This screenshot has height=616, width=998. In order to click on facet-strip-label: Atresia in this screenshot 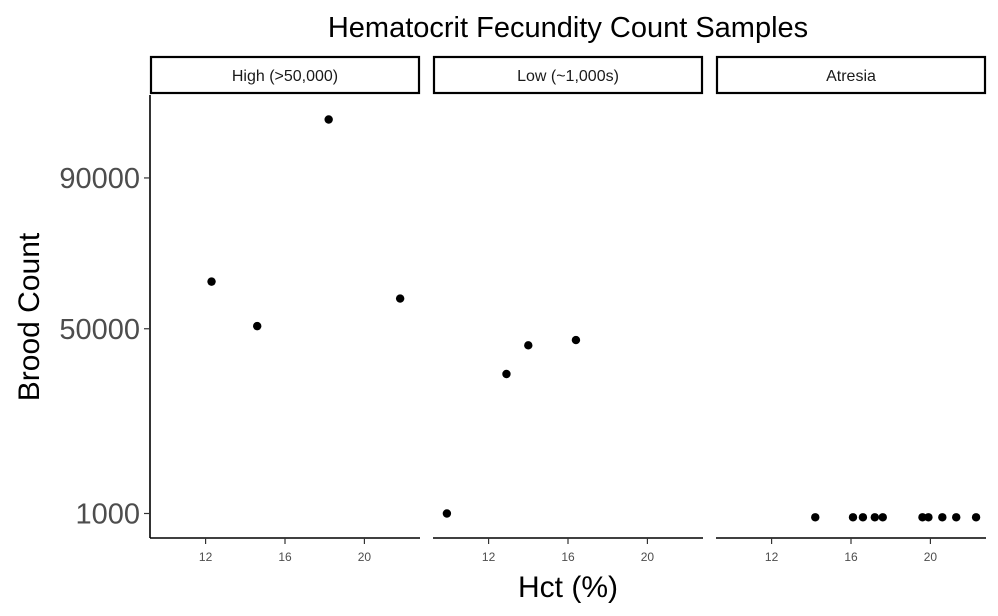, I will do `click(851, 76)`.